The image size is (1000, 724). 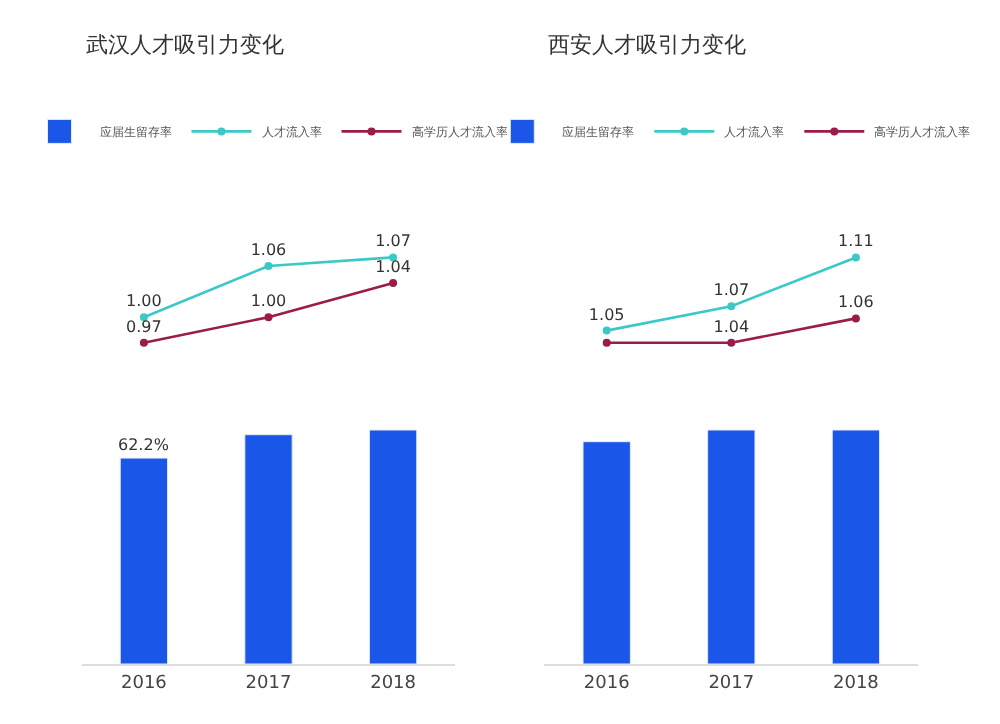 I want to click on chart-title: 武汉人才吸引力变化, so click(x=185, y=45).